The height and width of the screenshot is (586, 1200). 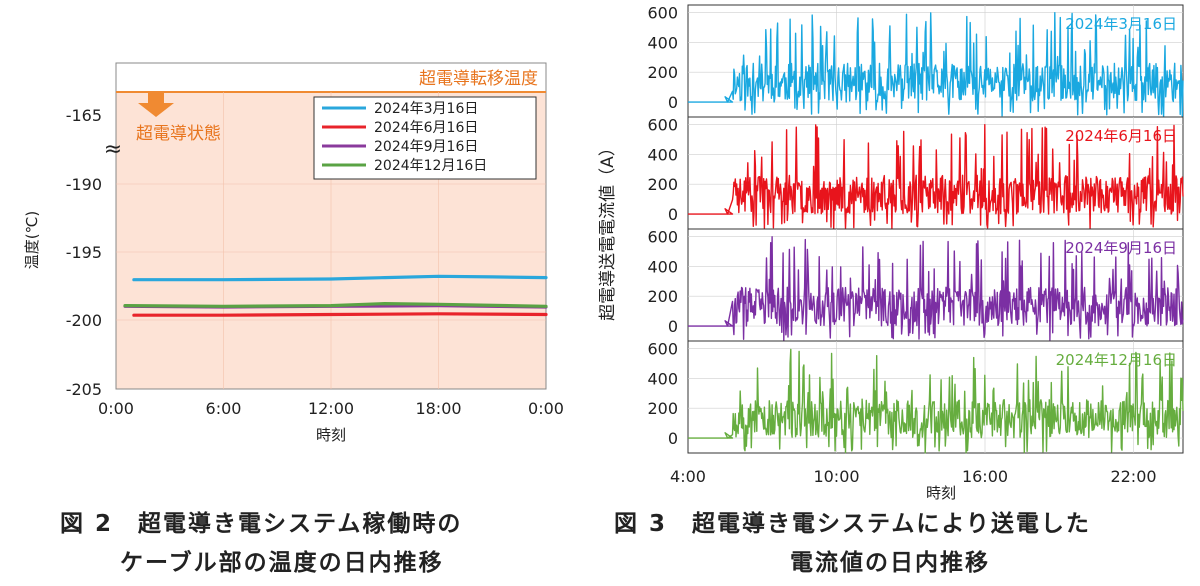 What do you see at coordinates (113, 149) in the screenshot?
I see `axis-break-symbol: ≈` at bounding box center [113, 149].